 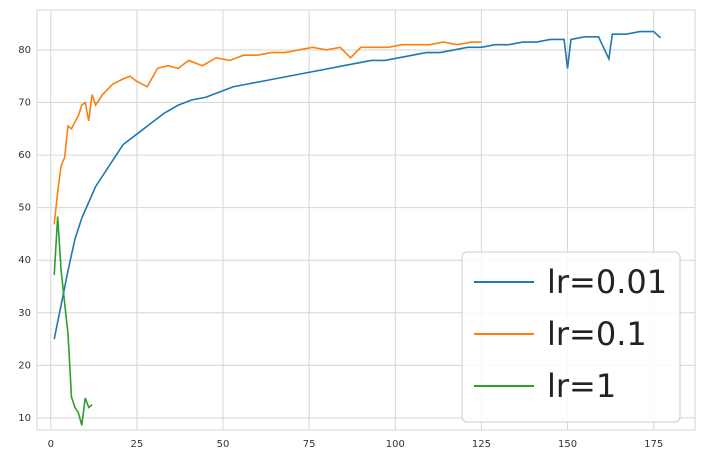 What do you see at coordinates (24, 418) in the screenshot?
I see `y-tick-label: 10` at bounding box center [24, 418].